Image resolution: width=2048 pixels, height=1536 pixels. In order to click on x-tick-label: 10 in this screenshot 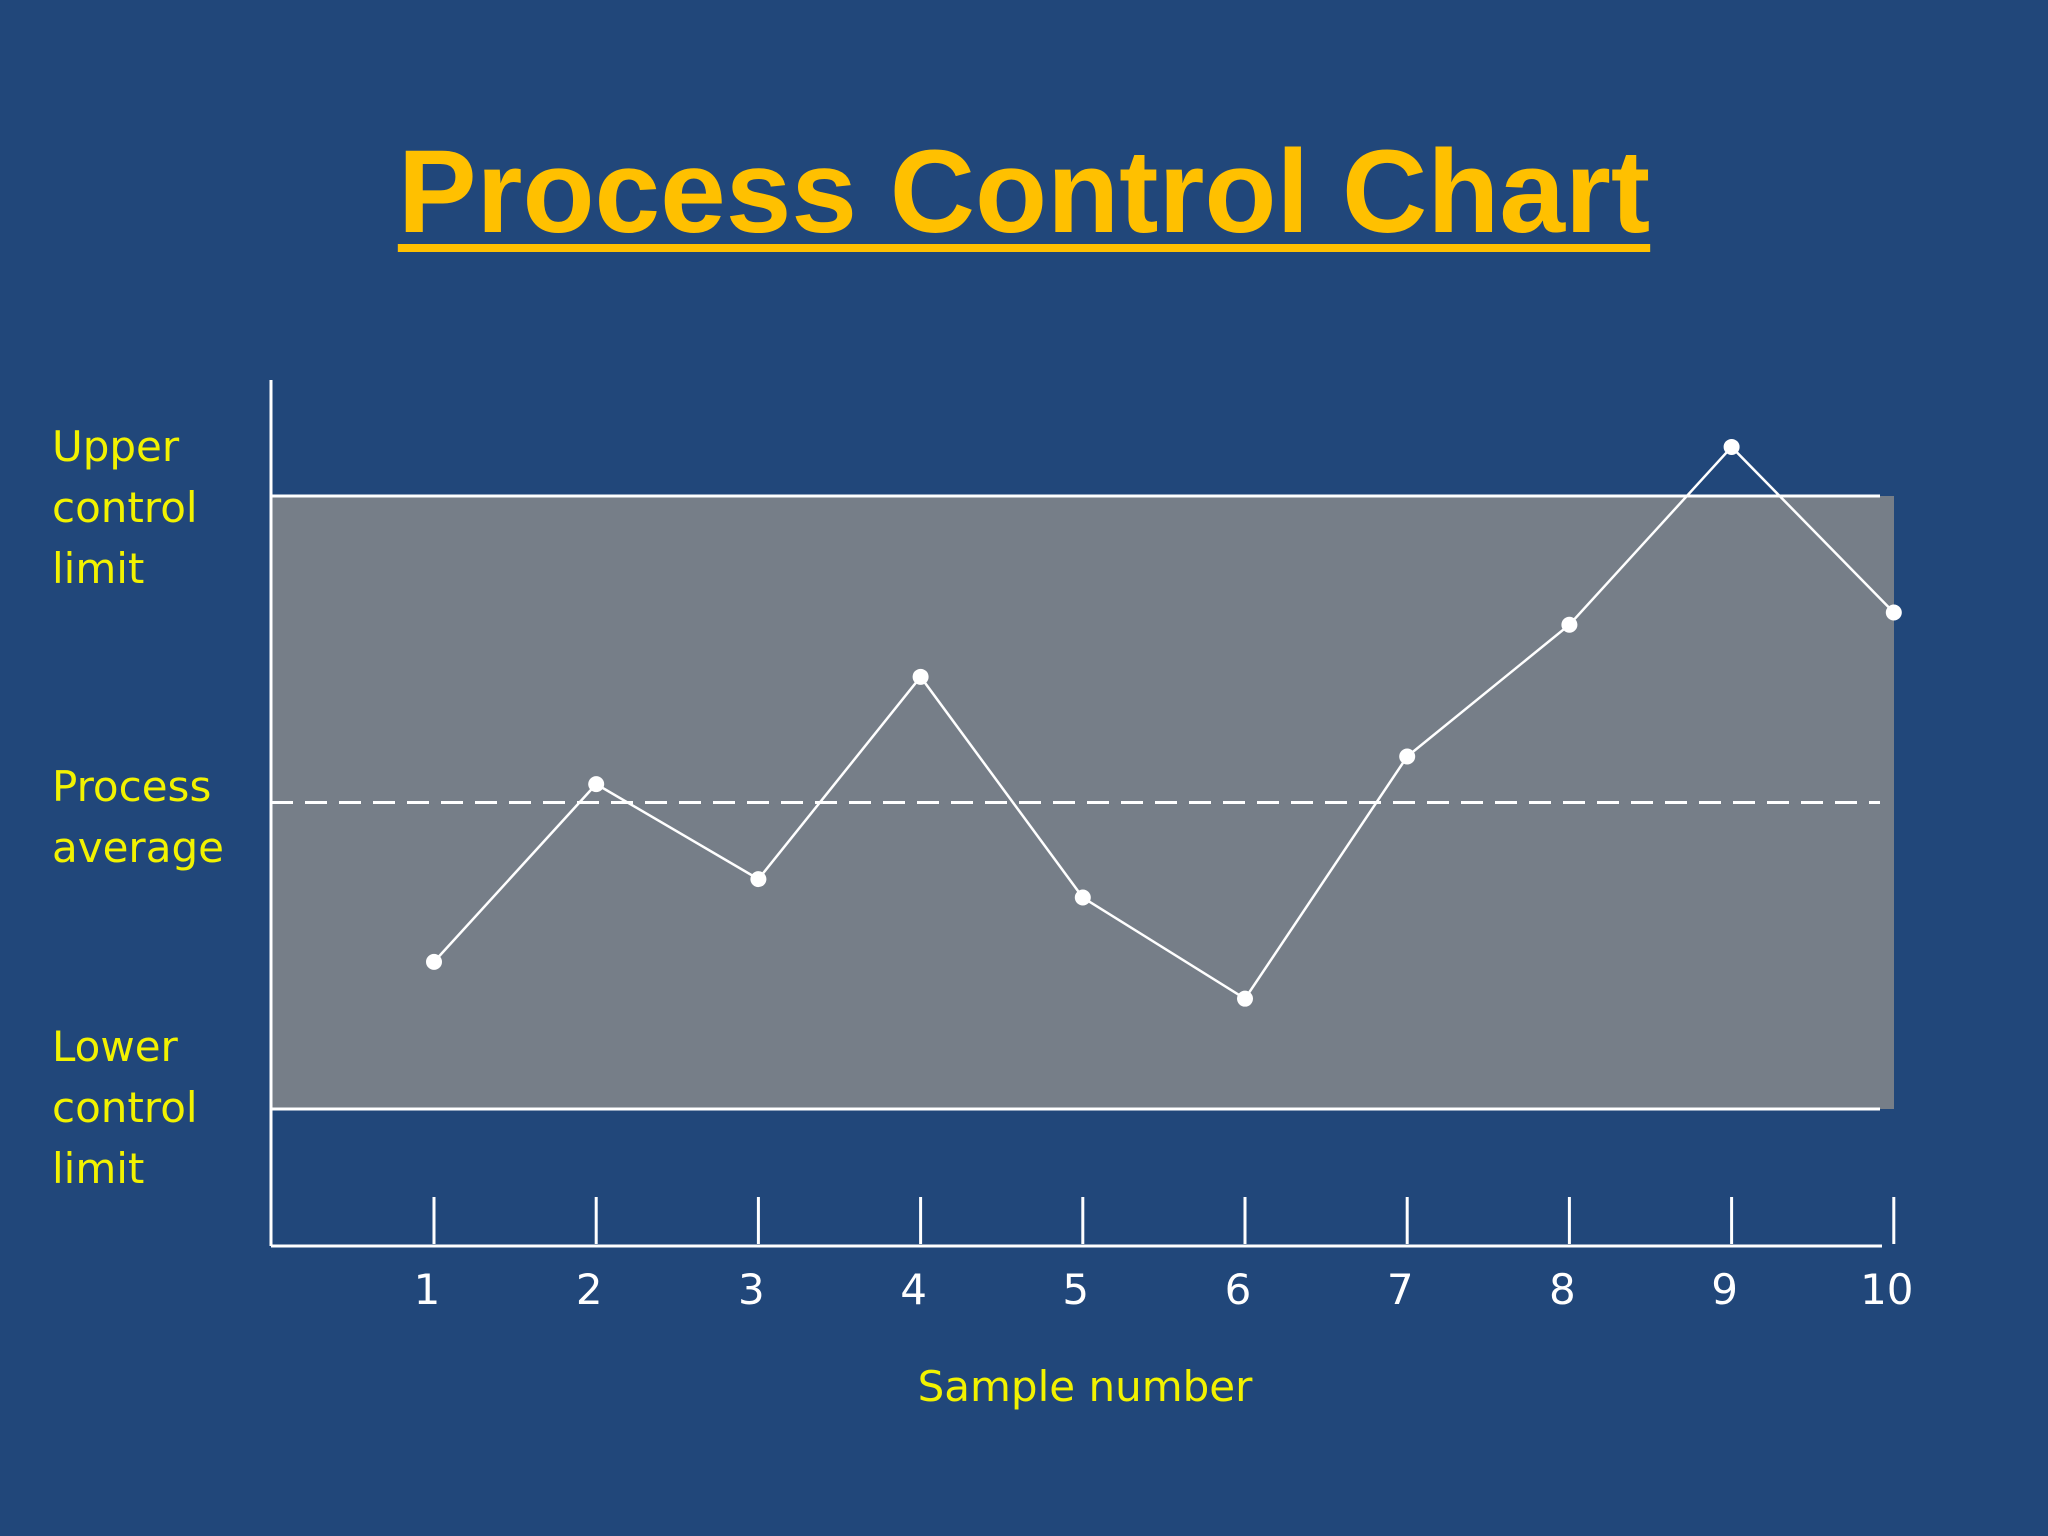, I will do `click(1886, 1289)`.